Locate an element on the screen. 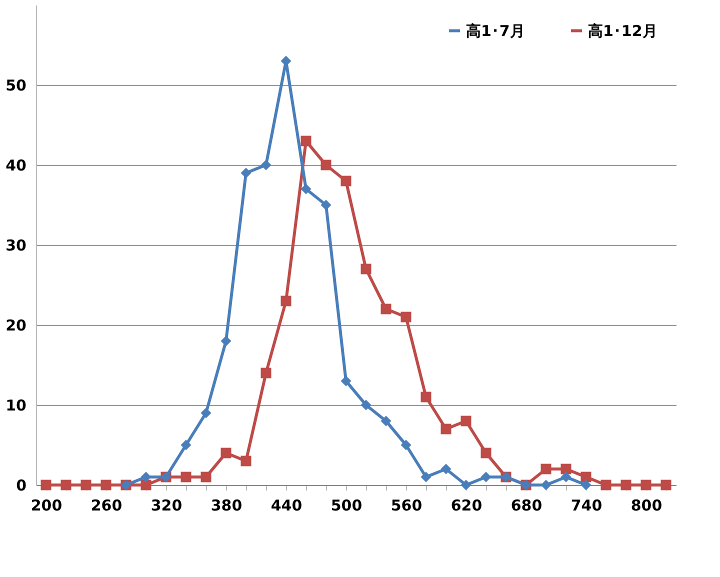 This screenshot has width=720, height=577. y-tick-label: 10 is located at coordinates (16, 405).